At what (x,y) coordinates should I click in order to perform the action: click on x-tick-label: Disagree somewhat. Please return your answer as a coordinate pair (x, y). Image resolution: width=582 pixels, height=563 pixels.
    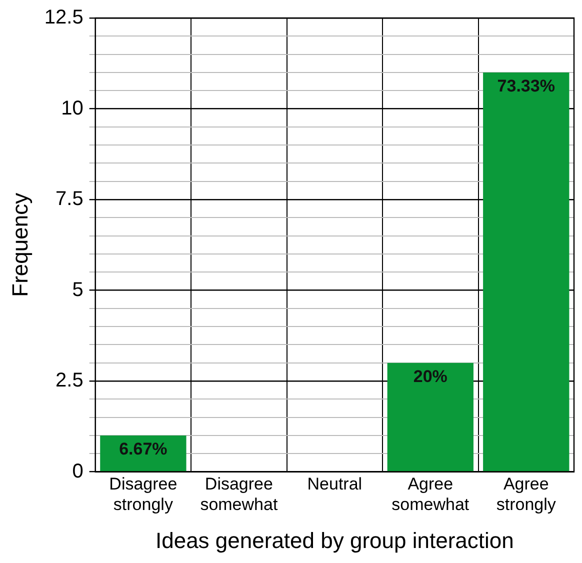
    Looking at the image, I should click on (239, 494).